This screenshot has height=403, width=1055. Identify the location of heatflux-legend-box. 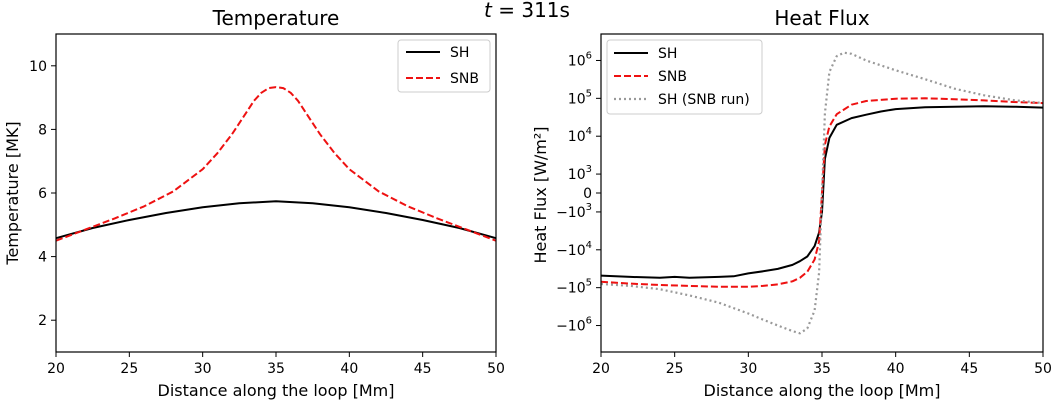
(684, 77).